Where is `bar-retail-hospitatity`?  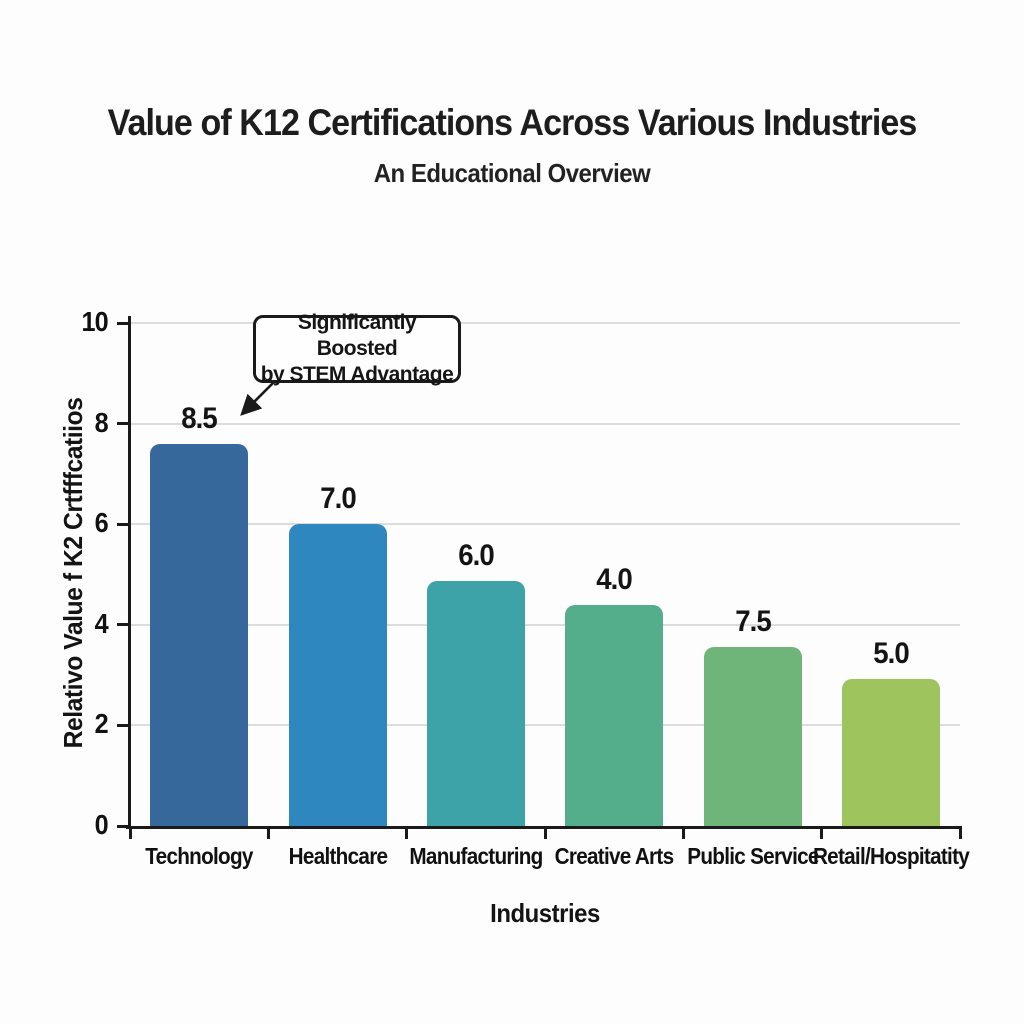
bar-retail-hospitatity is located at coordinates (890, 752).